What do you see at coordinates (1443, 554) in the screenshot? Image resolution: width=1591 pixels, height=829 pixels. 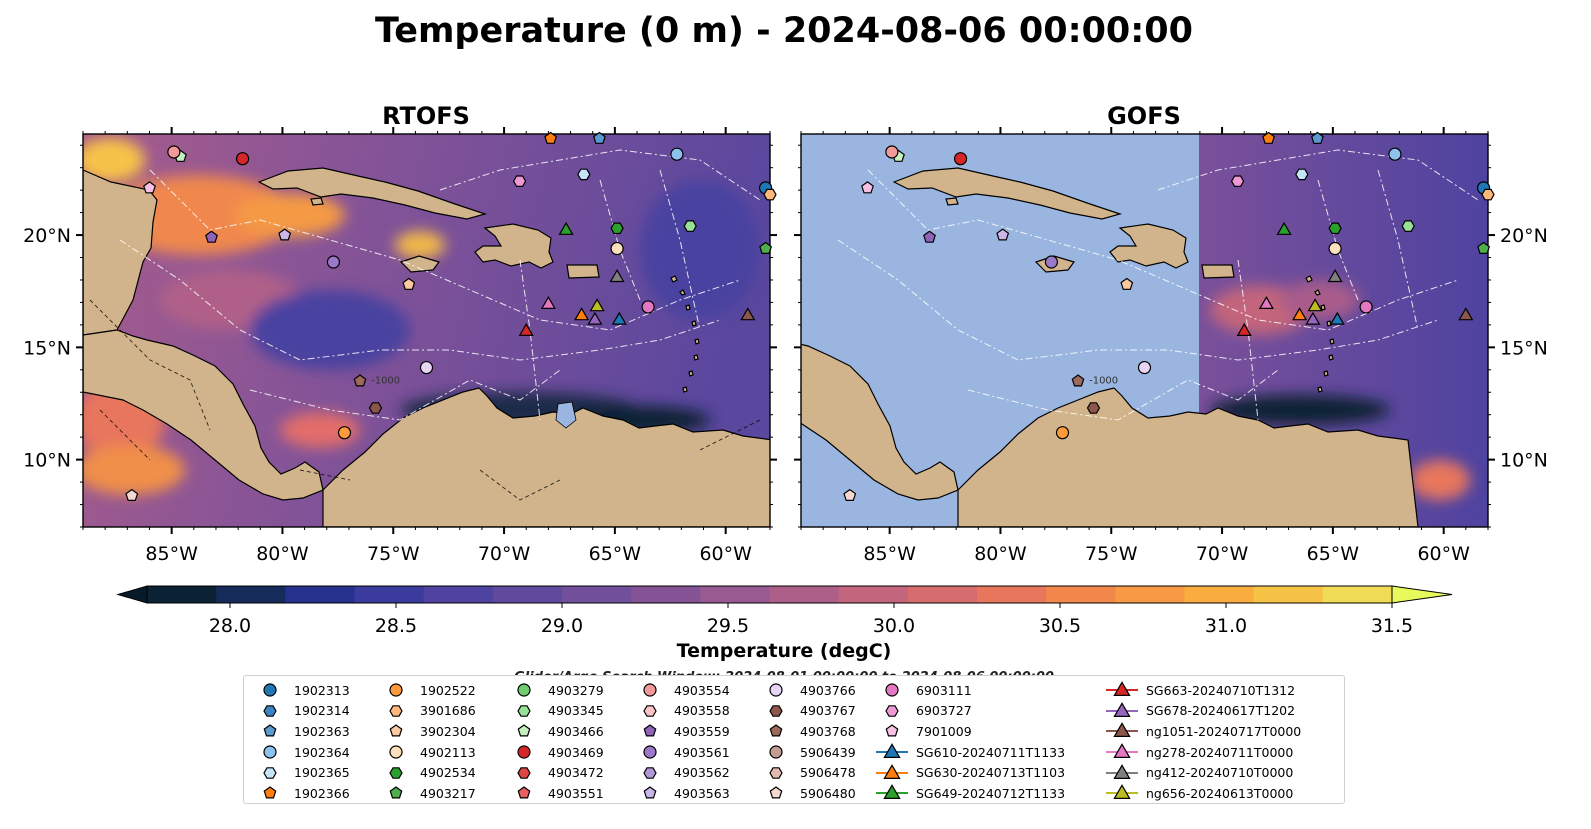 I see `x-tick-label: 60°W` at bounding box center [1443, 554].